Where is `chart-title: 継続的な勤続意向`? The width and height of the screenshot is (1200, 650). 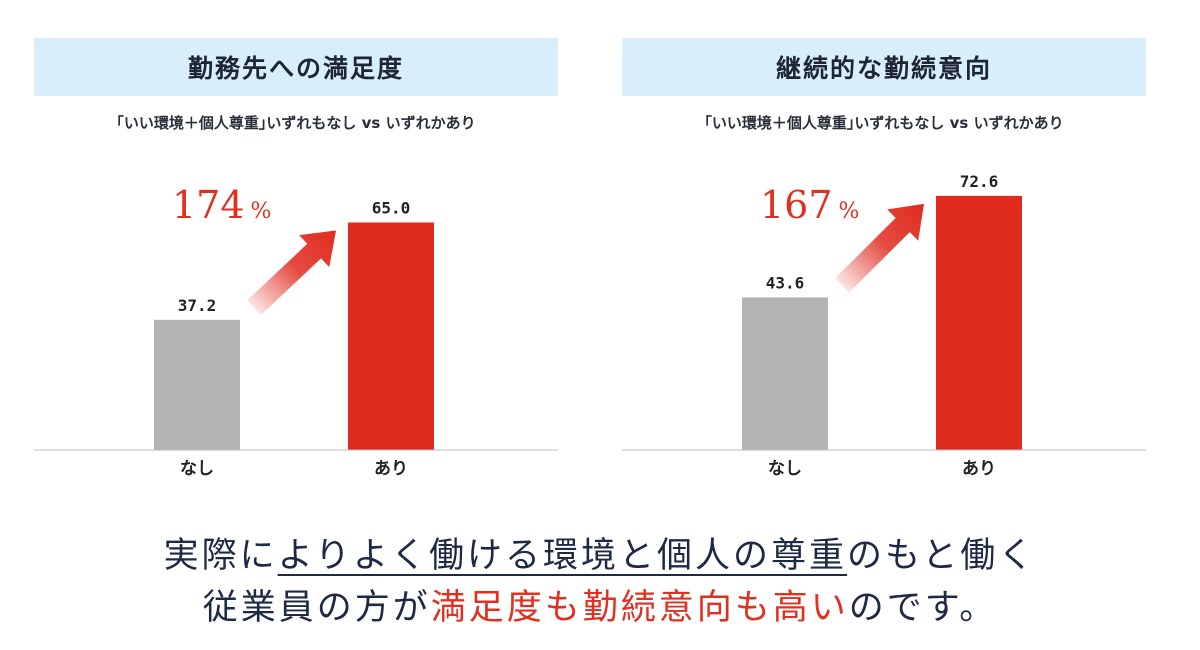 chart-title: 継続的な勤続意向 is located at coordinates (884, 67).